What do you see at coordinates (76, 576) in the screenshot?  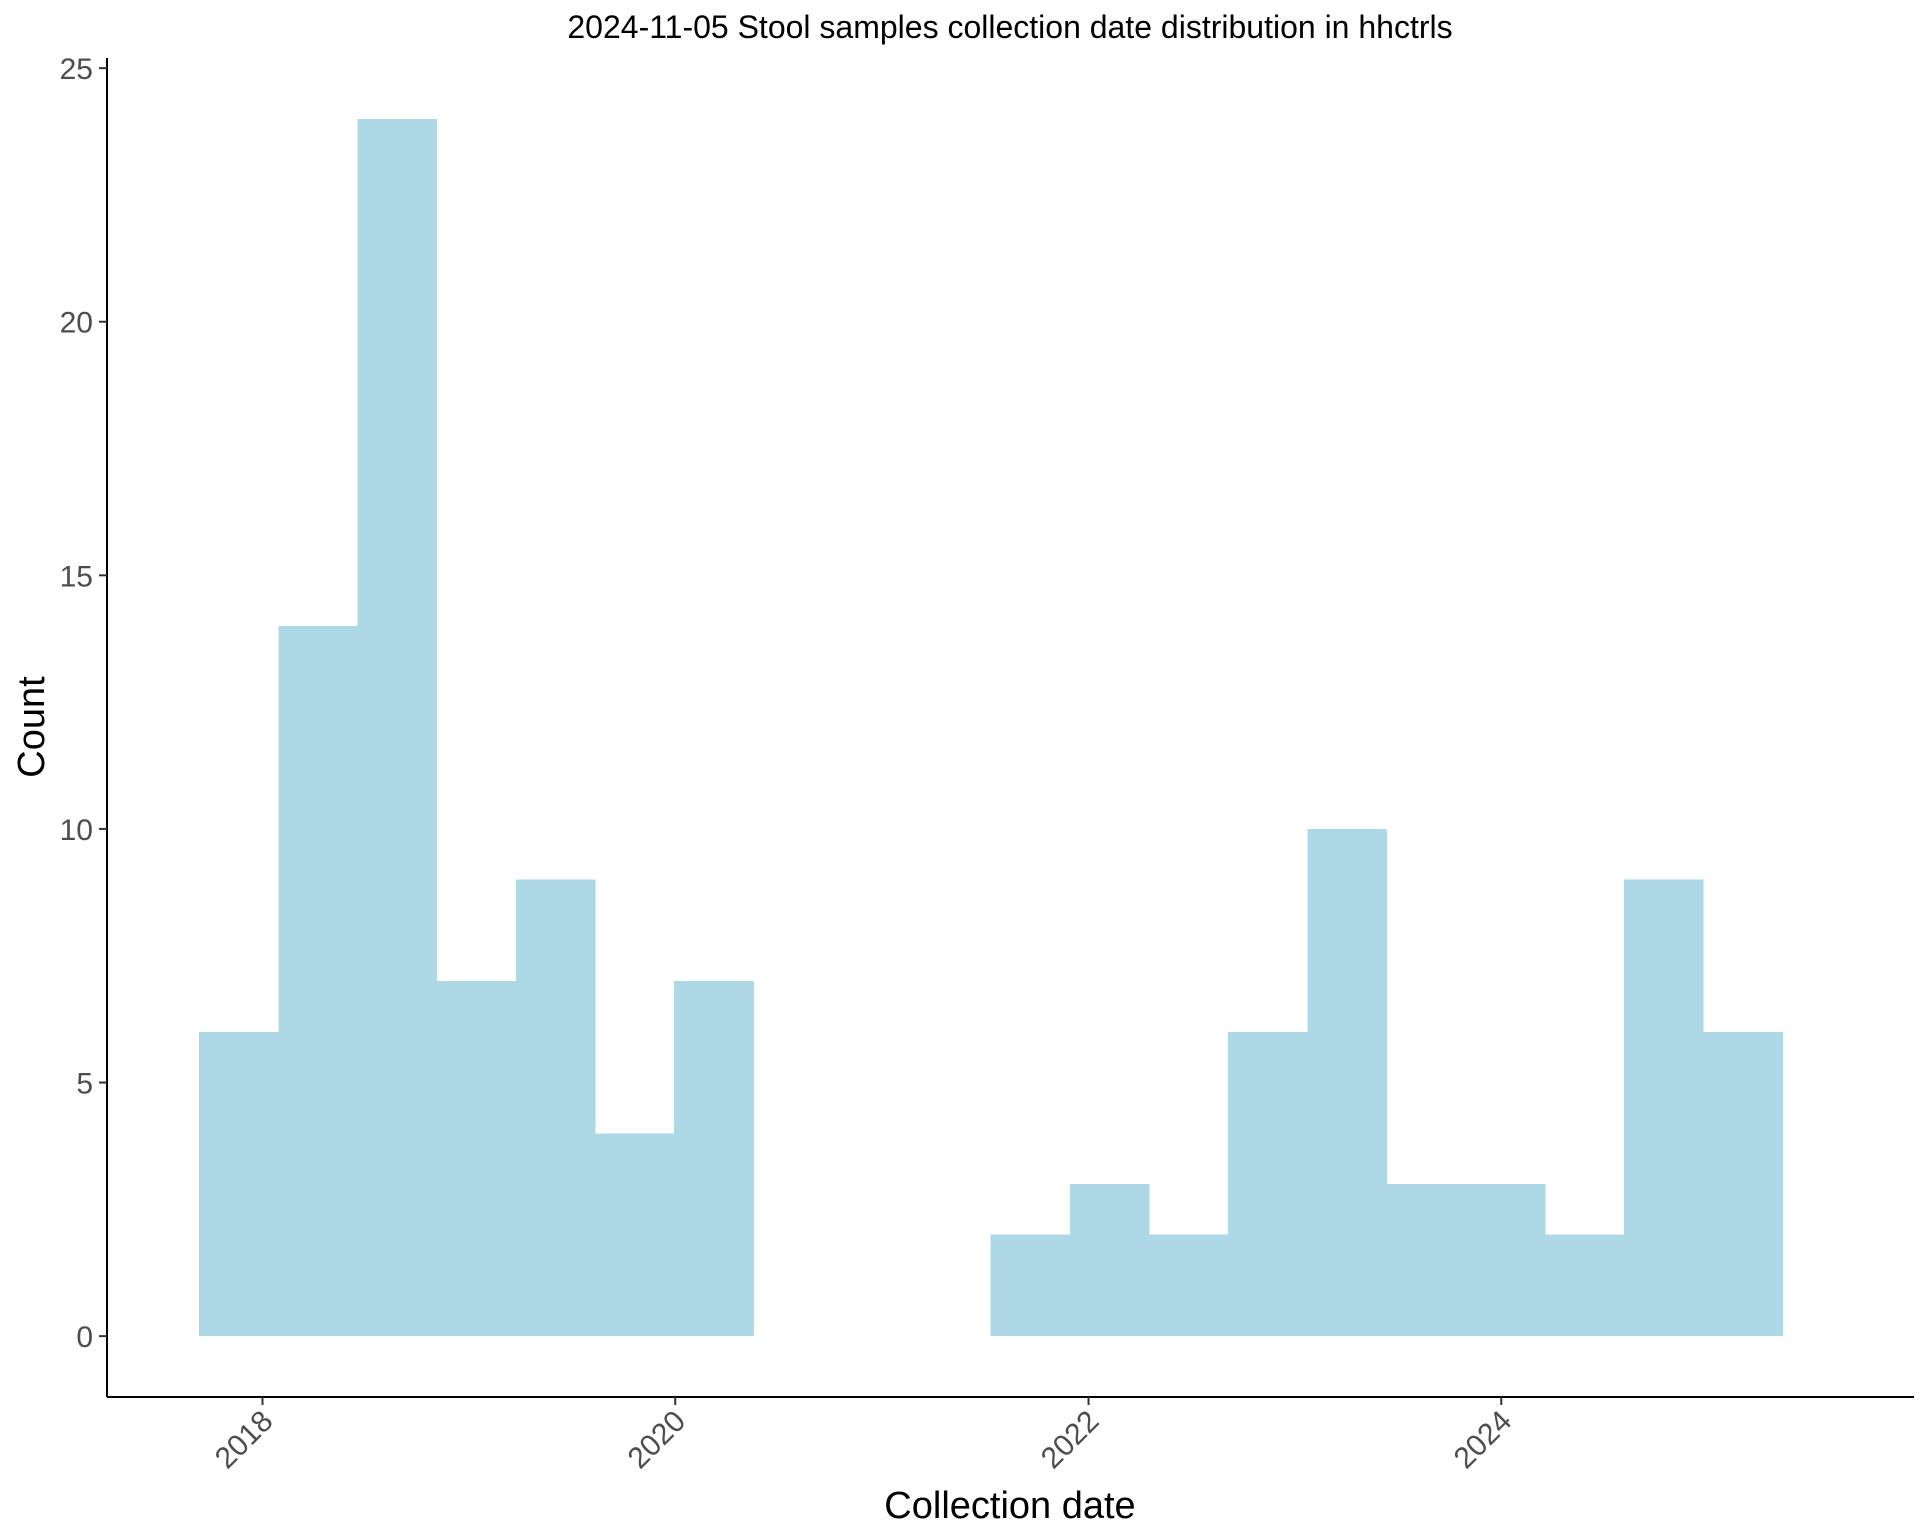 I see `y-tick-label: 15` at bounding box center [76, 576].